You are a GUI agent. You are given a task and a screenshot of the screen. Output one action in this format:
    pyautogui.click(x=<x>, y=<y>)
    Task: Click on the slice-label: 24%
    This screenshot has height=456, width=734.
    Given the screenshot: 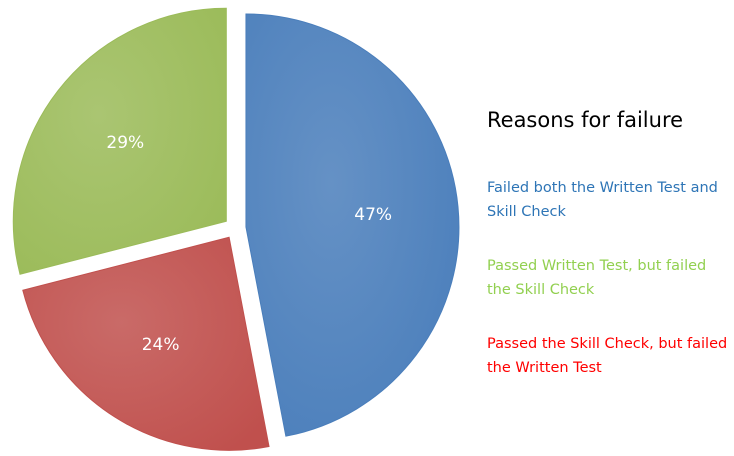 What is the action you would take?
    pyautogui.click(x=161, y=345)
    